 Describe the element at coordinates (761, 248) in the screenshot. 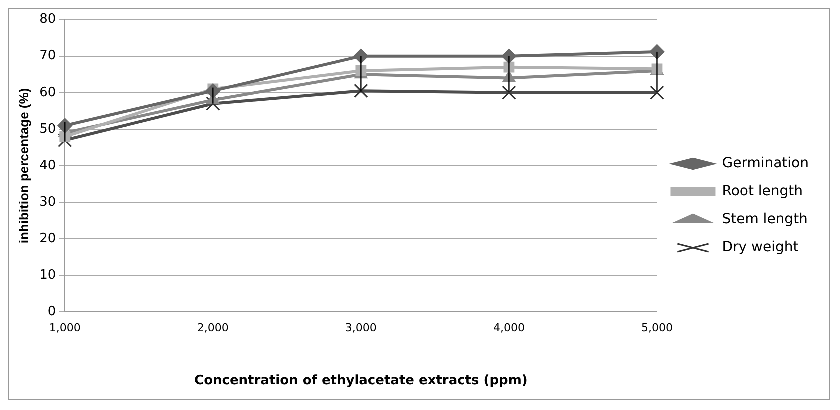

I see `legend-label: Dry weight` at that location.